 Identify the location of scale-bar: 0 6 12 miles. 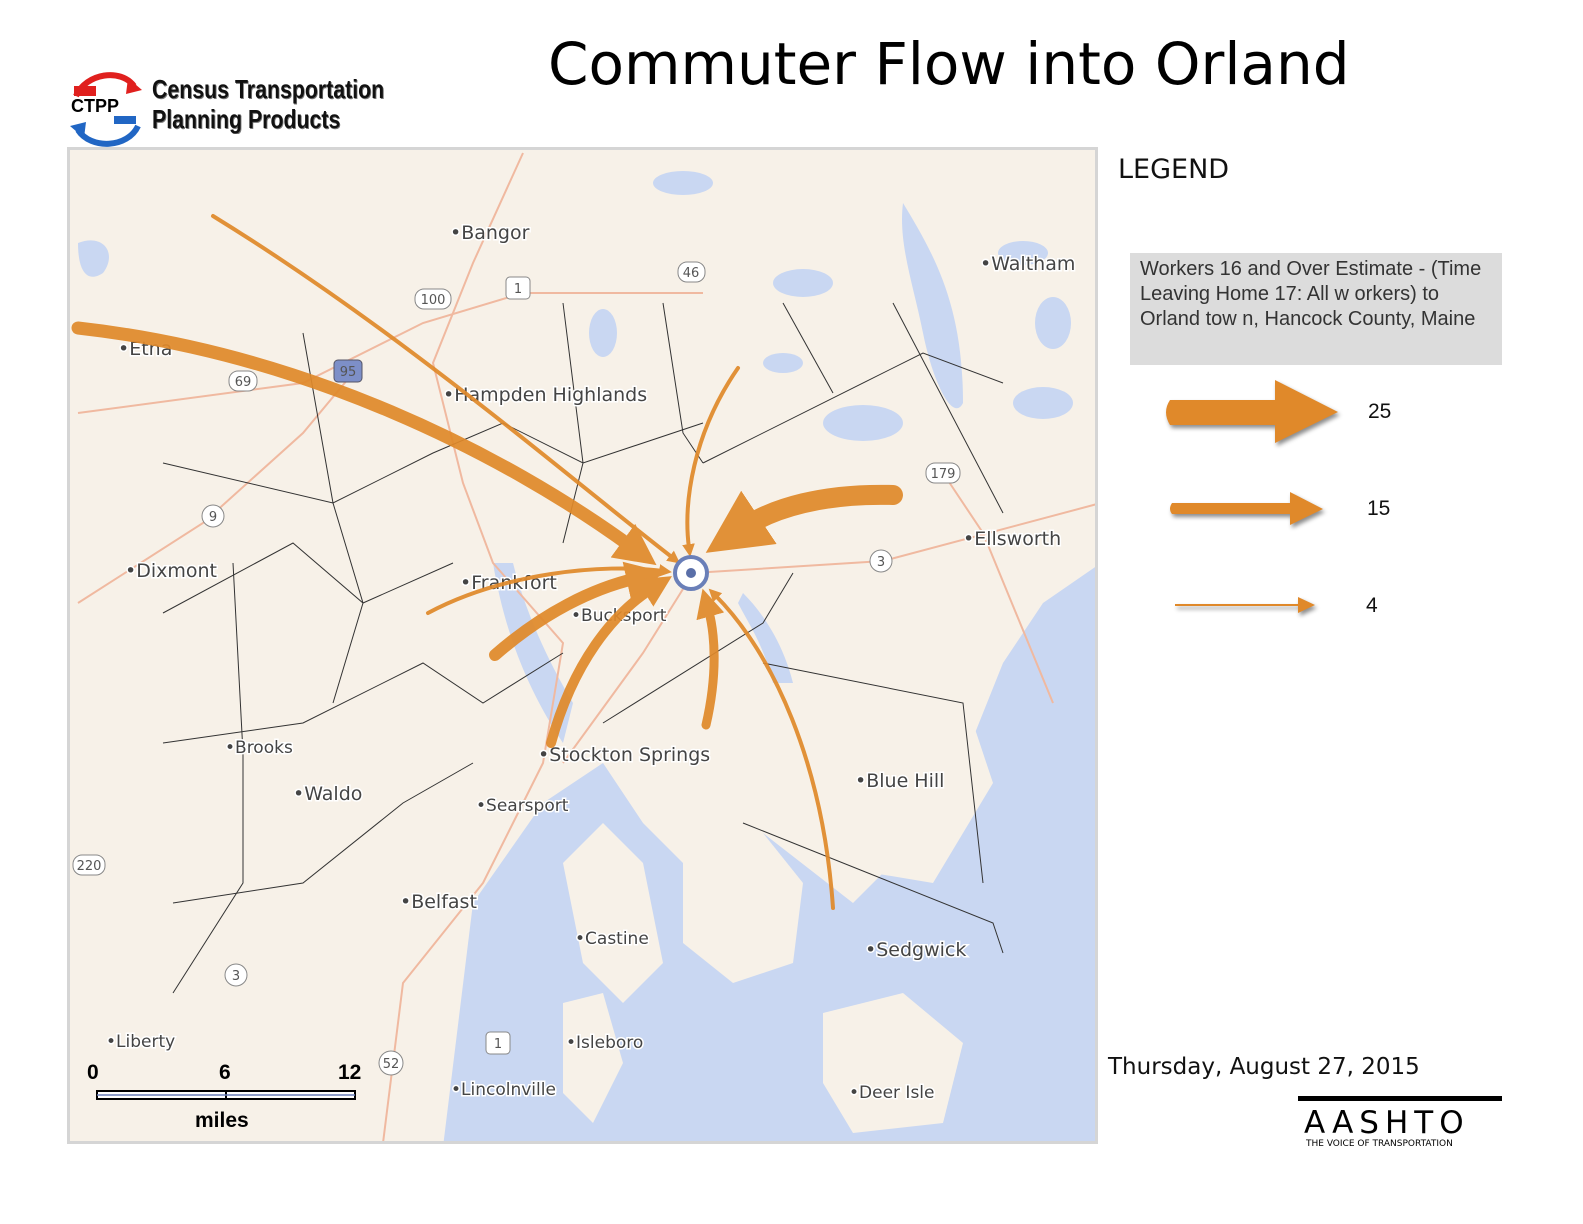
(224, 1096).